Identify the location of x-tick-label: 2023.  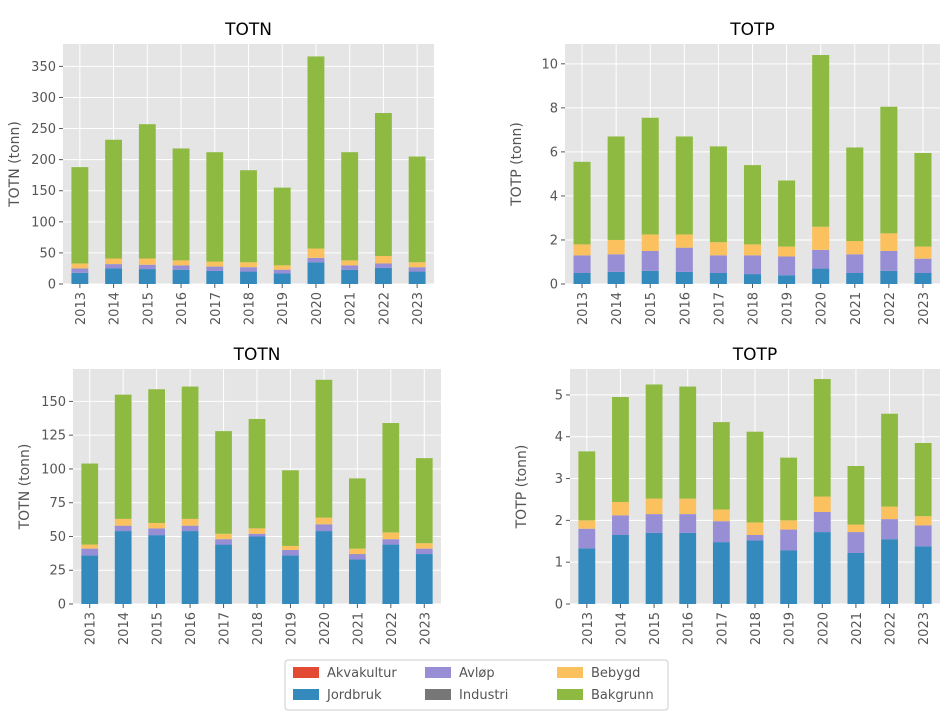
(924, 628).